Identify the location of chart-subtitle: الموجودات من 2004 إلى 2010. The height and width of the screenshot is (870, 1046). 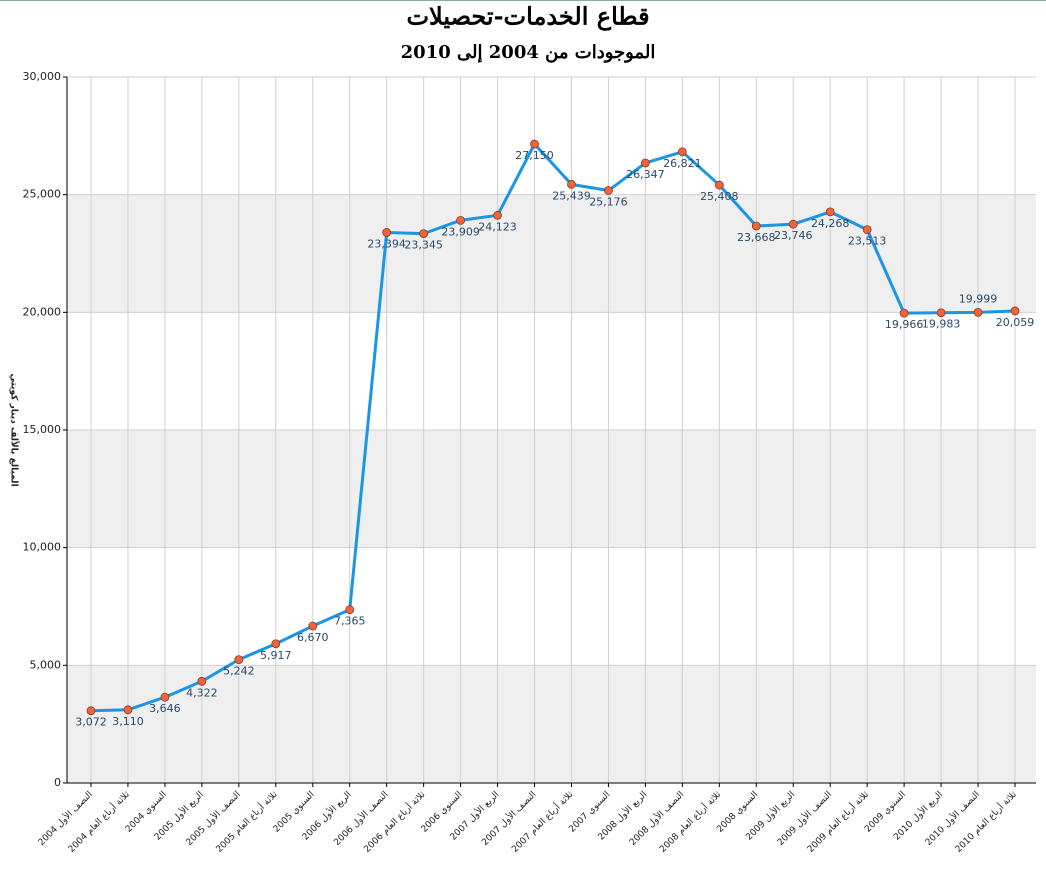
(528, 52).